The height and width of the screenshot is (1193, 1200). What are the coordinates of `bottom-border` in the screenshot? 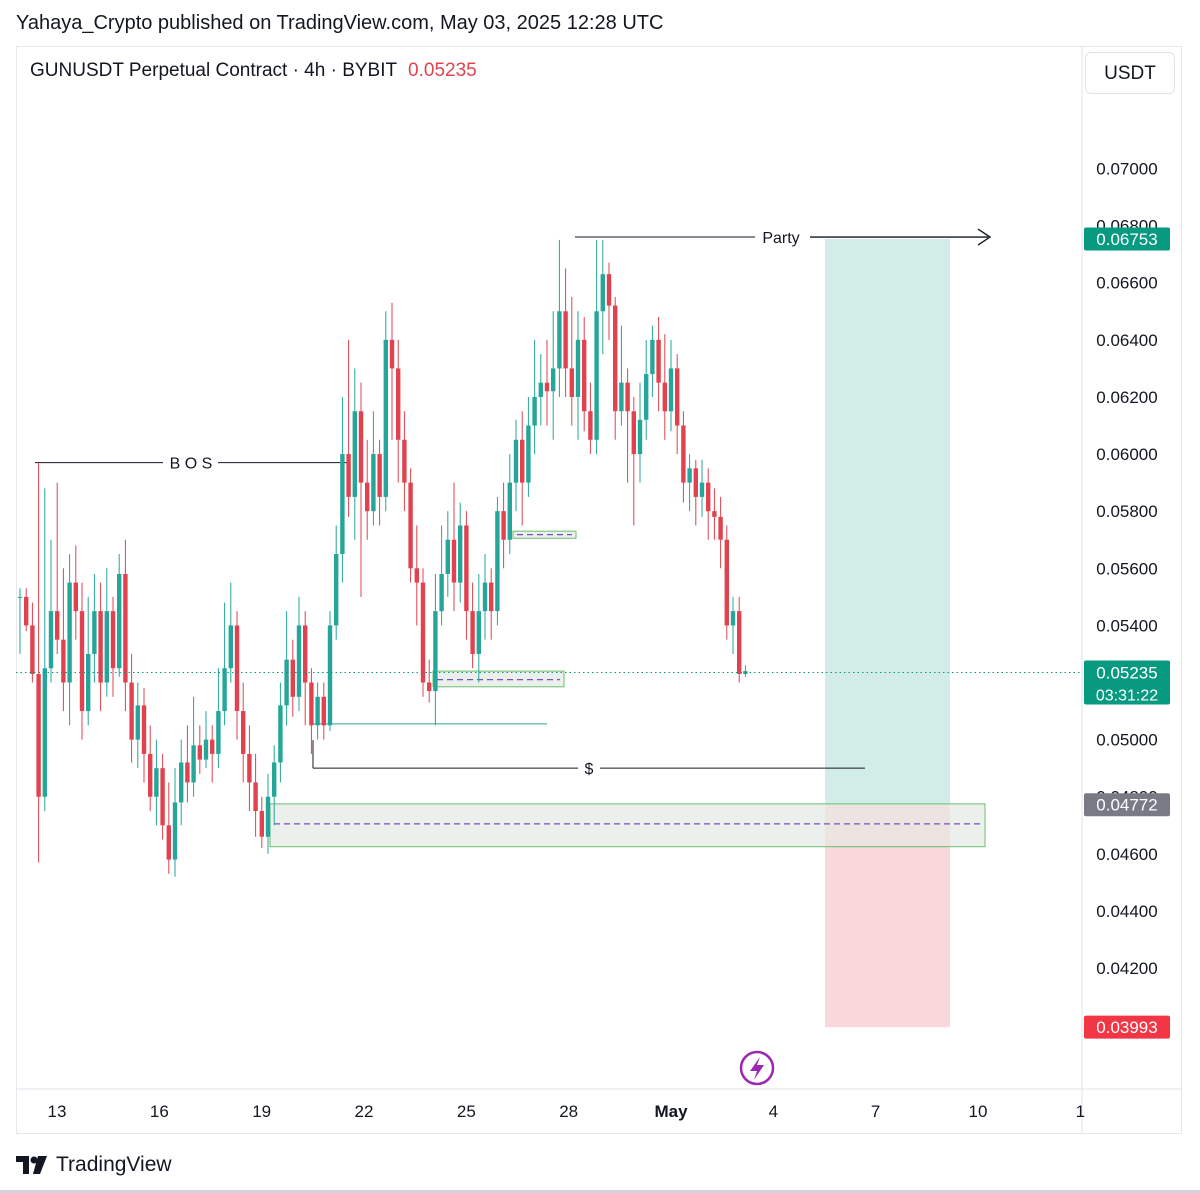 It's located at (600, 1191).